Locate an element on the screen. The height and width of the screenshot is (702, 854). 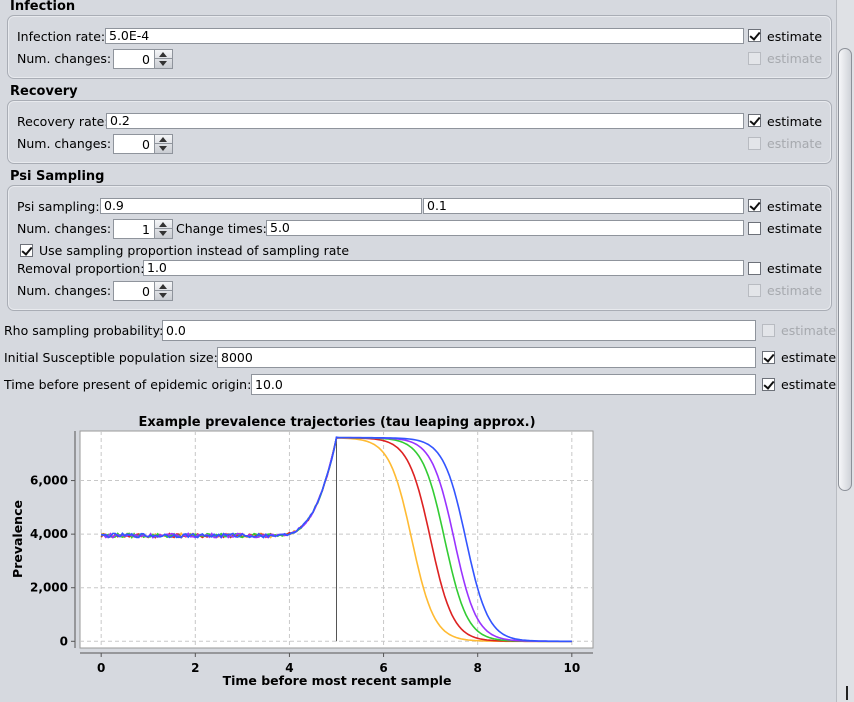
origin-label: Time before present of epidemic origin: is located at coordinates (128, 384).